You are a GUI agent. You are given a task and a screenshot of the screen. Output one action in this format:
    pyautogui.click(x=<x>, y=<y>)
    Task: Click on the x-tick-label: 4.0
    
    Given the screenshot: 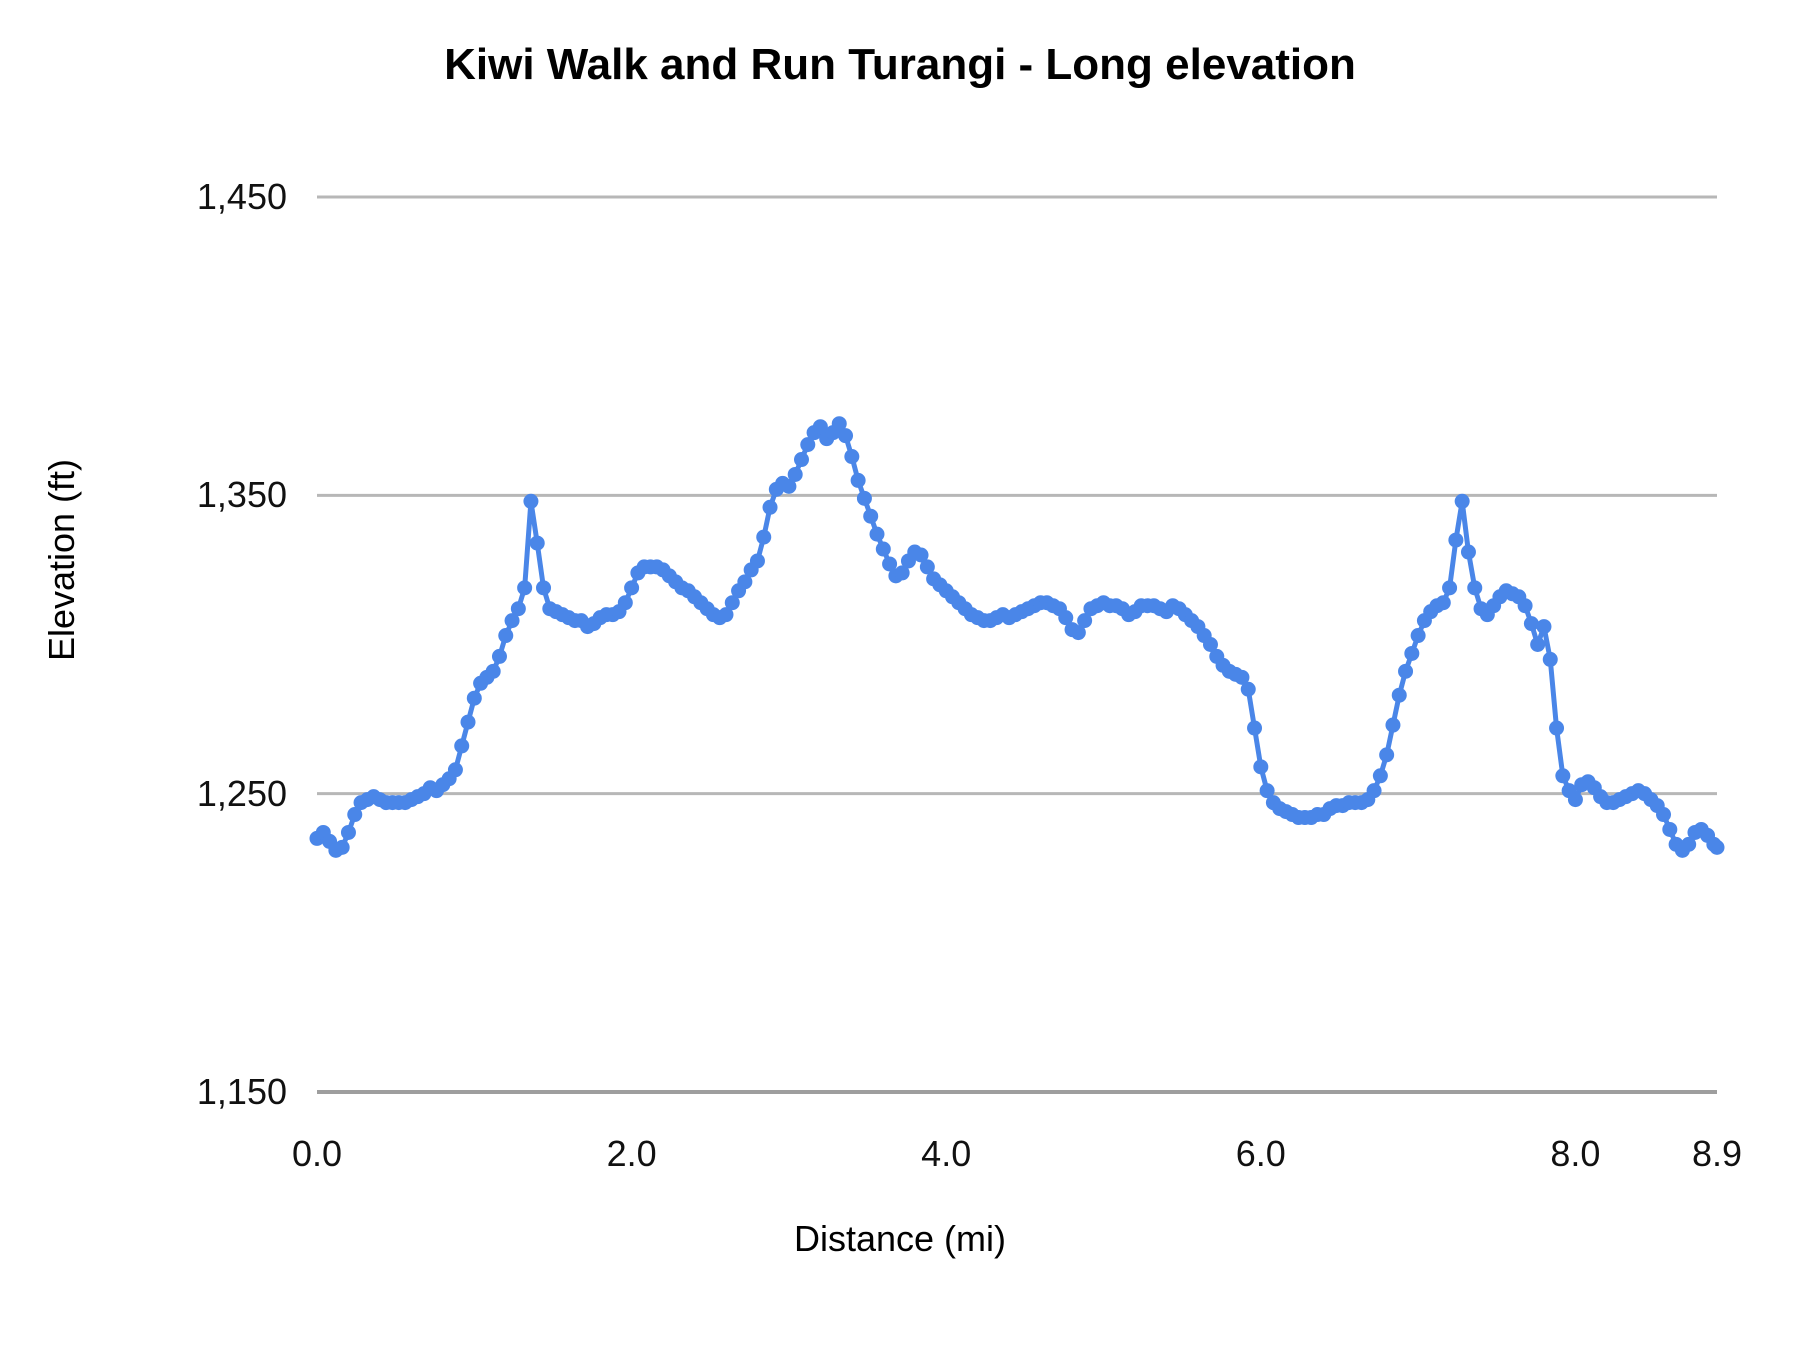 What is the action you would take?
    pyautogui.click(x=946, y=1153)
    